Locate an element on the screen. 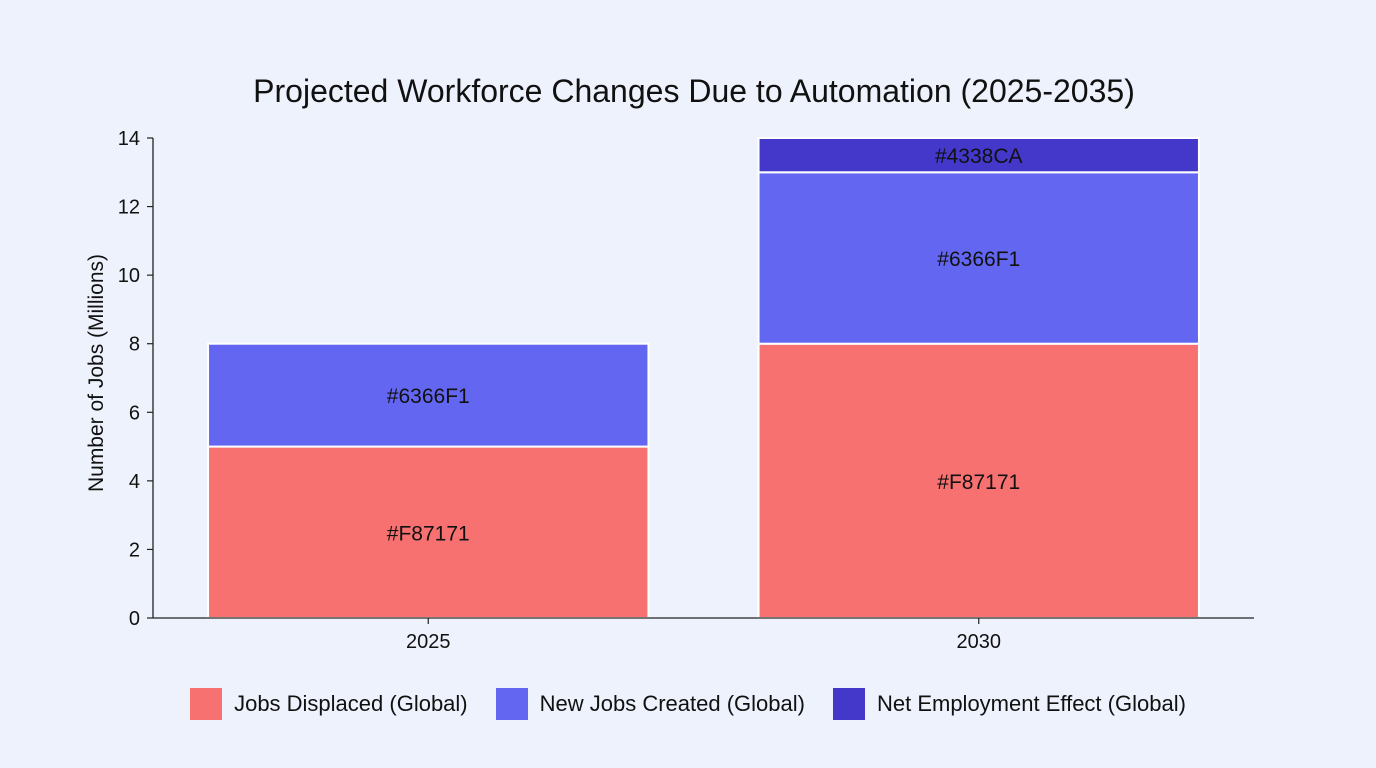 Image resolution: width=1376 pixels, height=768 pixels. legend-label: New Jobs Created (Global) is located at coordinates (672, 703).